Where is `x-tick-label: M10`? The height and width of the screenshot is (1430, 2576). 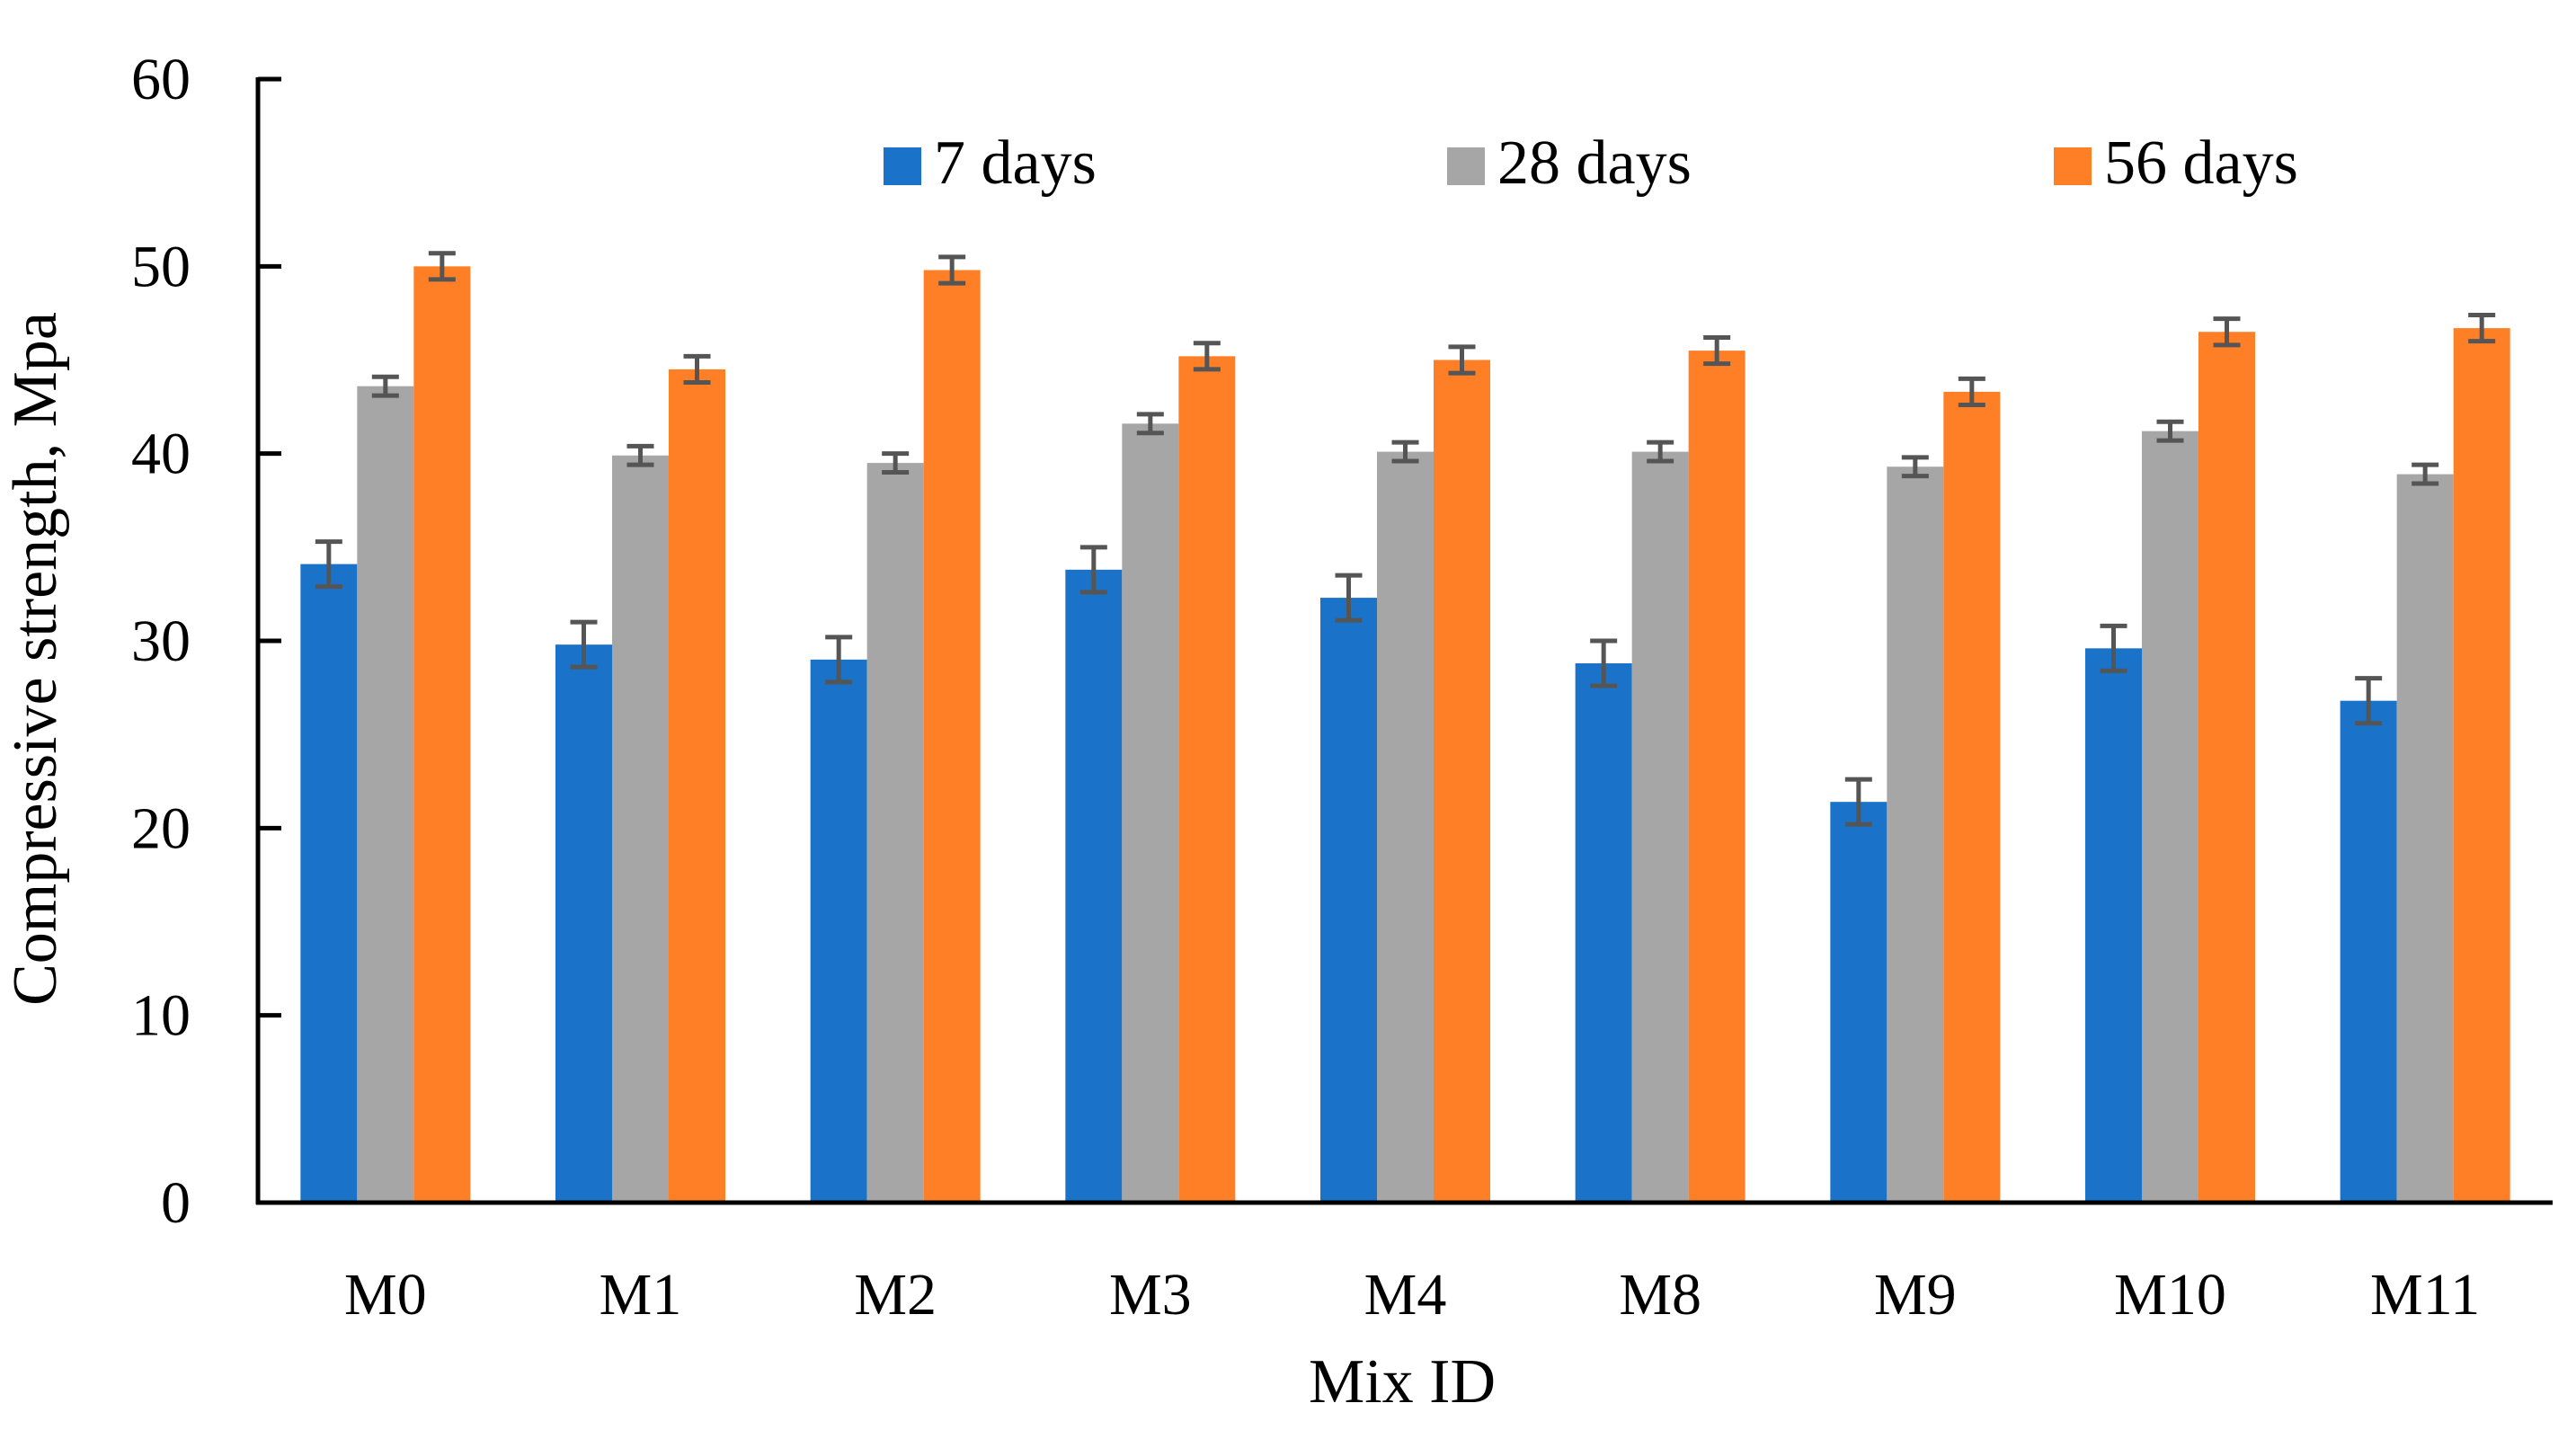 x-tick-label: M10 is located at coordinates (2170, 1295).